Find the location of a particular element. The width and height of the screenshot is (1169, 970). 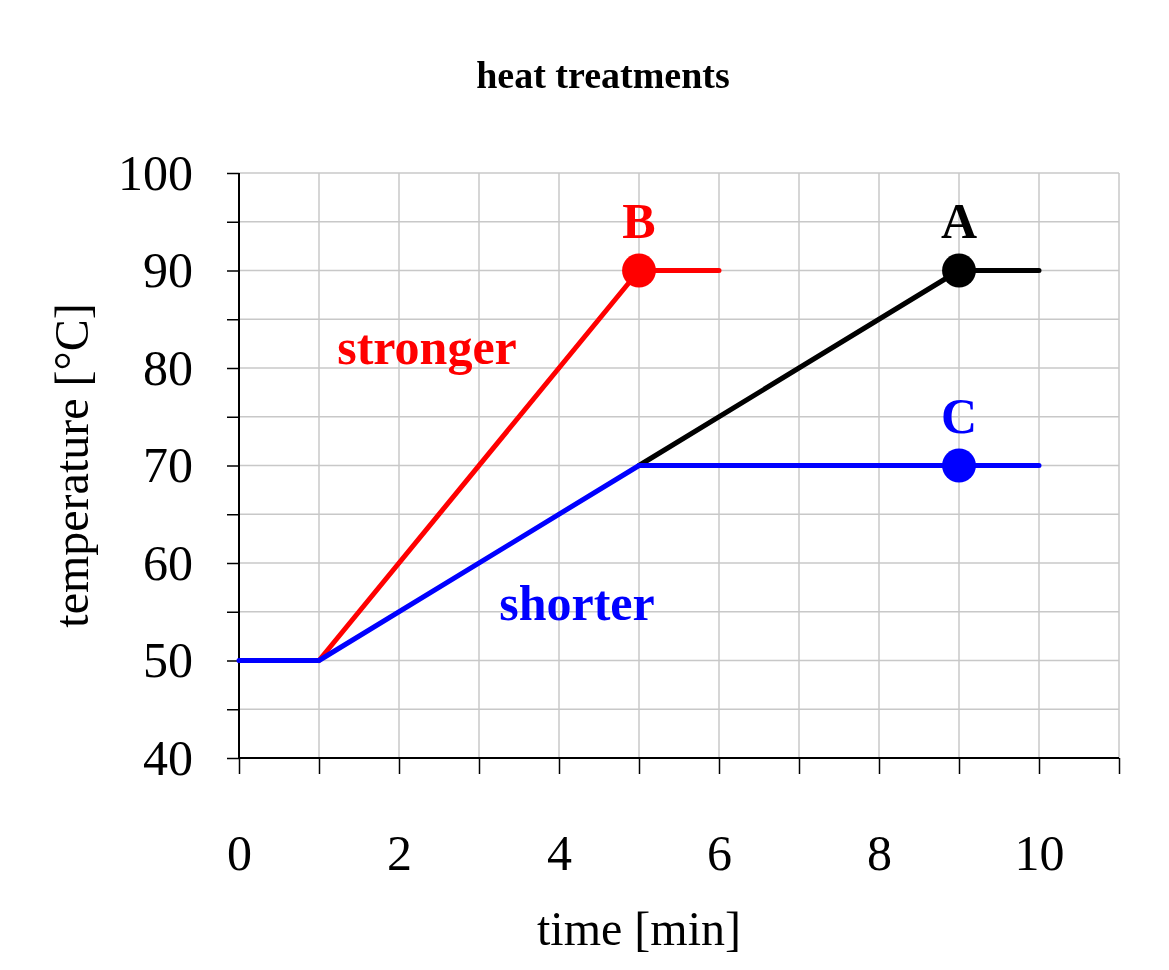

y-tick-label: 80 is located at coordinates (168, 367).